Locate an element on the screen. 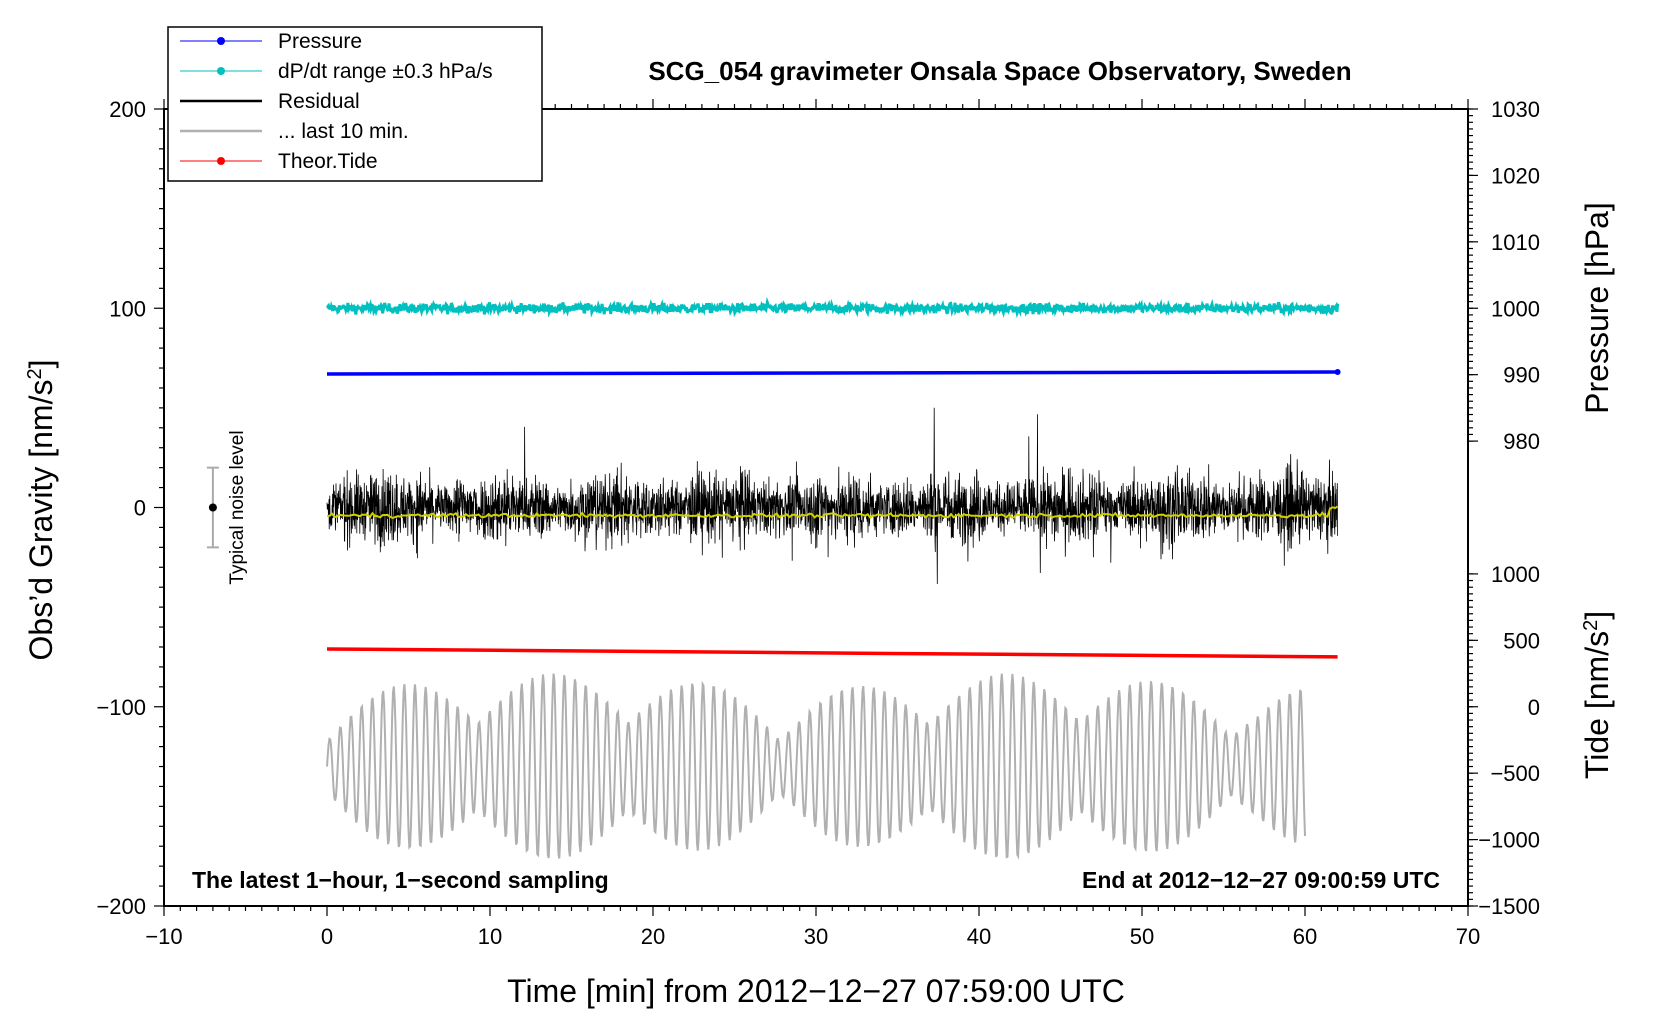  series-dpdt is located at coordinates (832, 307).